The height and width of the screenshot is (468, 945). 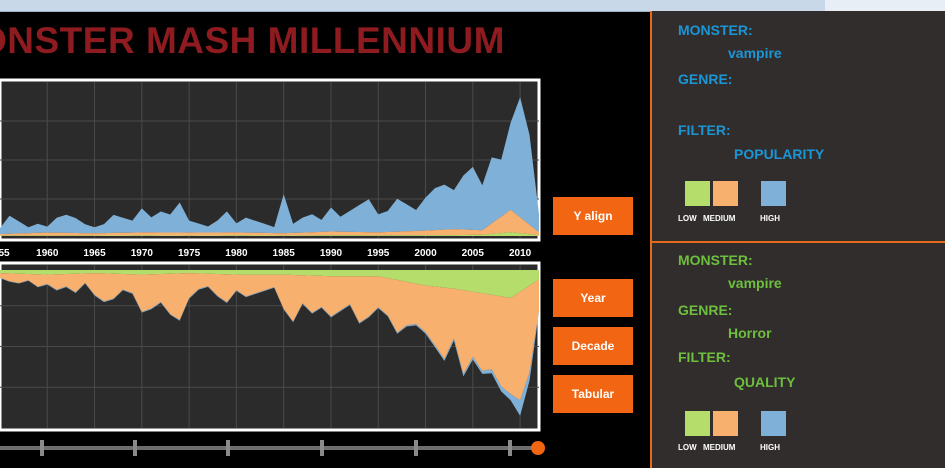 I want to click on x-tick-label: 1995, so click(x=378, y=253).